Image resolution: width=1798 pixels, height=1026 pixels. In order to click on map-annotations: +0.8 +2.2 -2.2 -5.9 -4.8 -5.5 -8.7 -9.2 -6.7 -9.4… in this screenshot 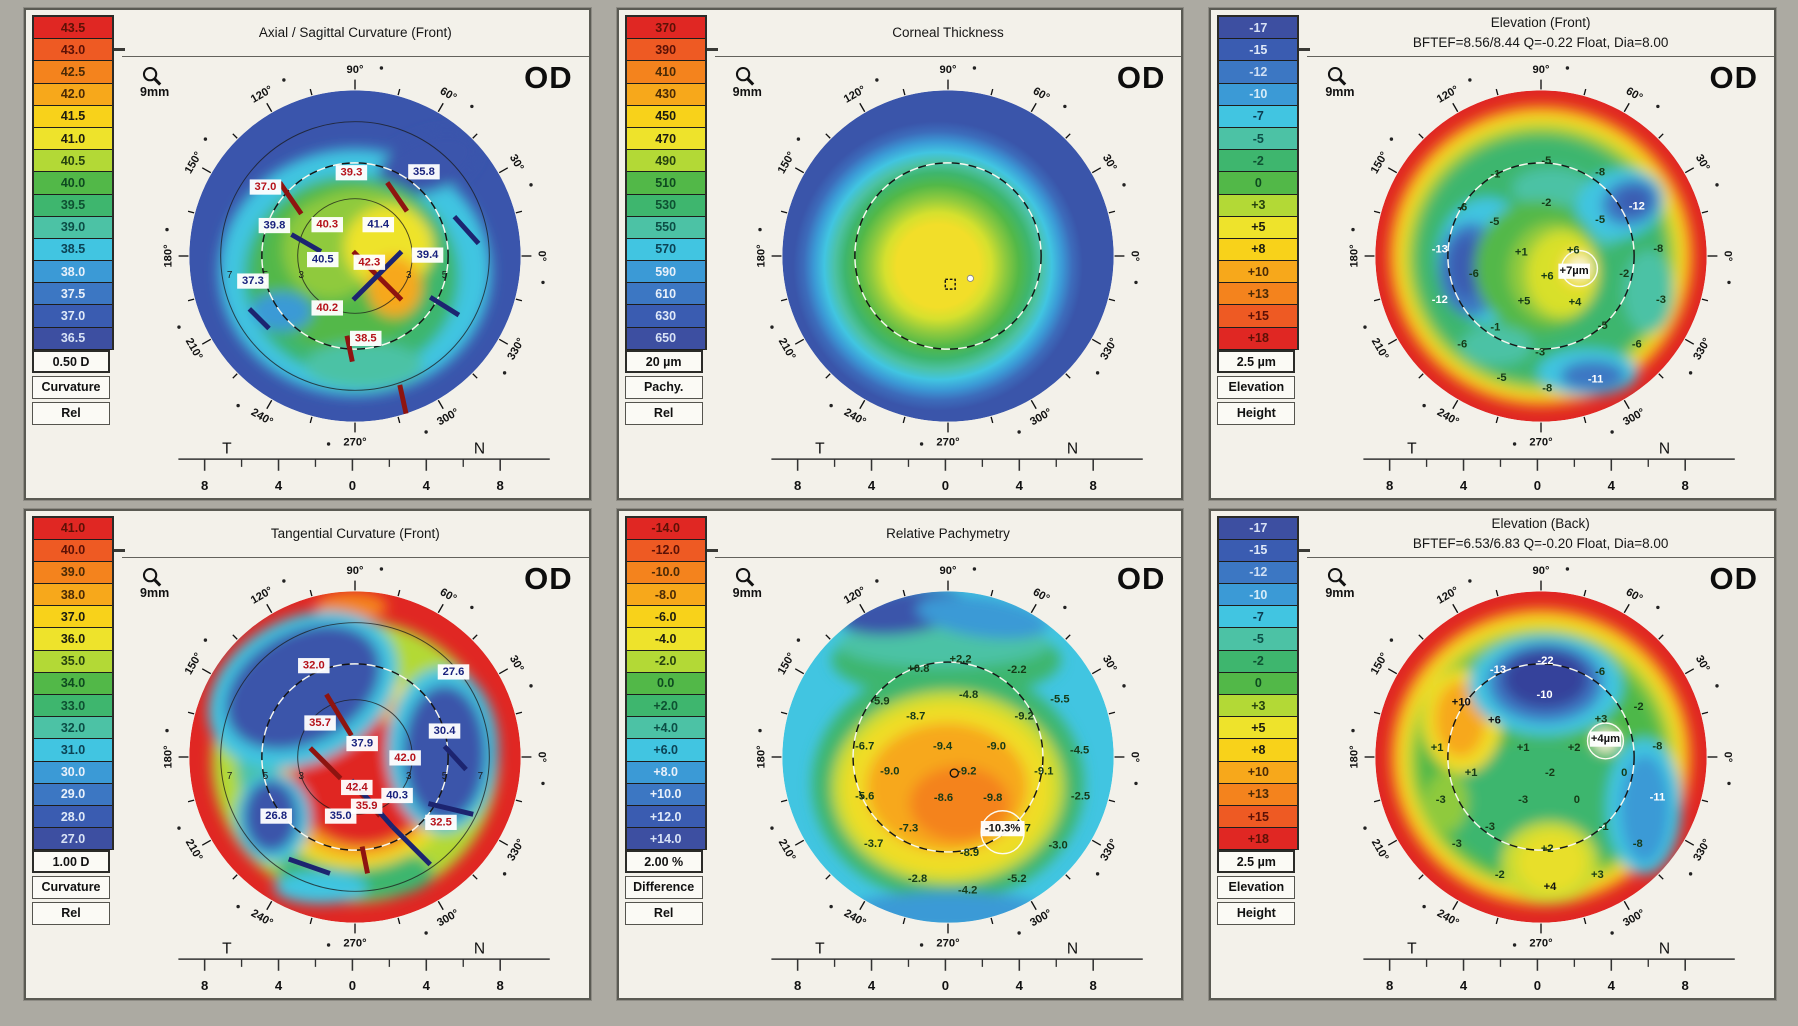, I will do `click(972, 774)`.